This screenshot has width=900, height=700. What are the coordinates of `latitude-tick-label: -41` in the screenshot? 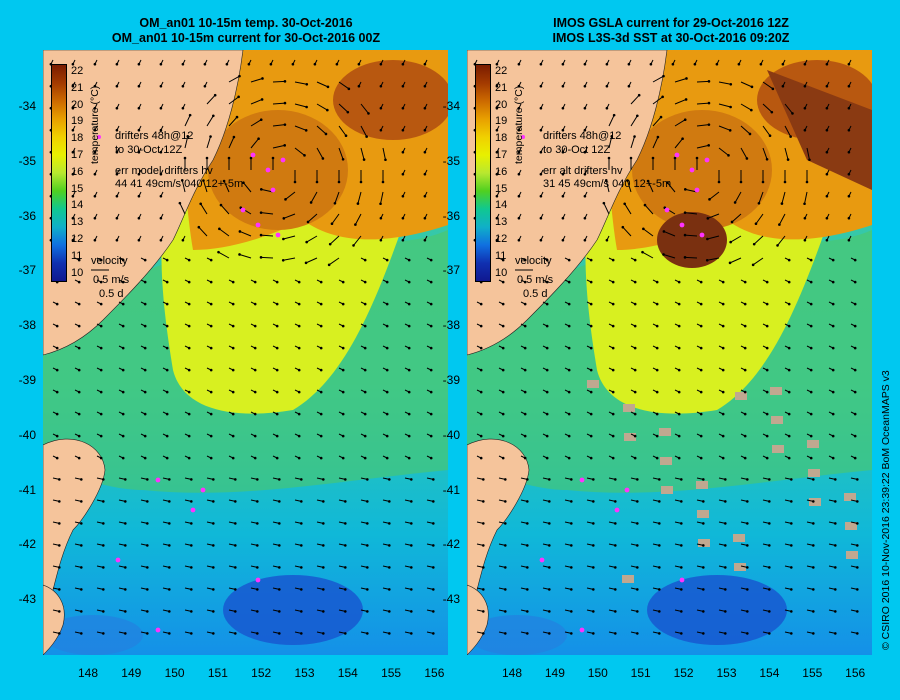 It's located at (451, 489).